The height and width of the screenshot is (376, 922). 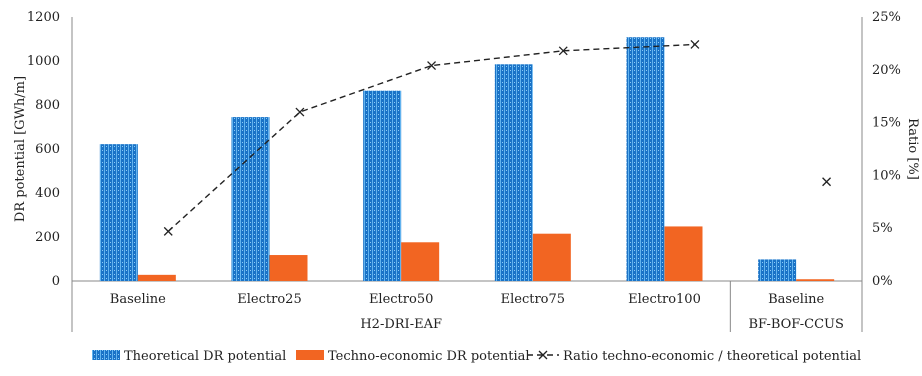 What do you see at coordinates (269, 299) in the screenshot?
I see `x-tick-label: Electro25` at bounding box center [269, 299].